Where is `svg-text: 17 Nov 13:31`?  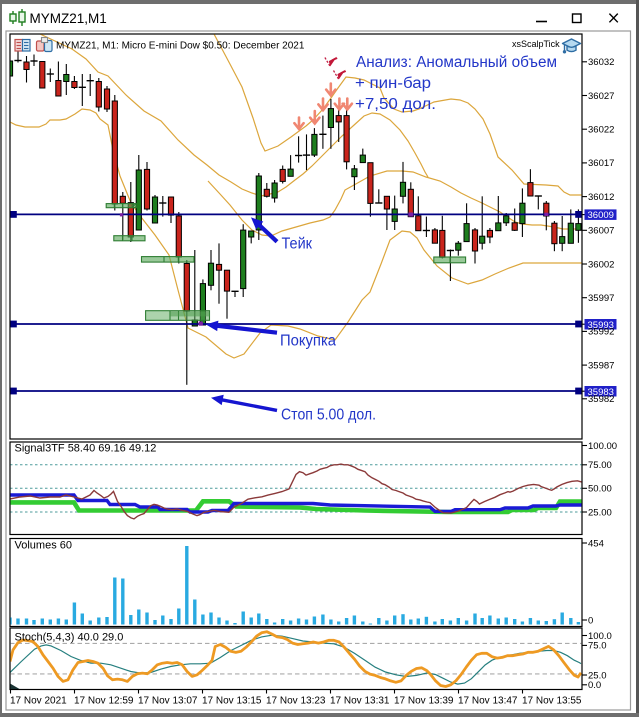
svg-text: 17 Nov 13:31 is located at coordinates (360, 701).